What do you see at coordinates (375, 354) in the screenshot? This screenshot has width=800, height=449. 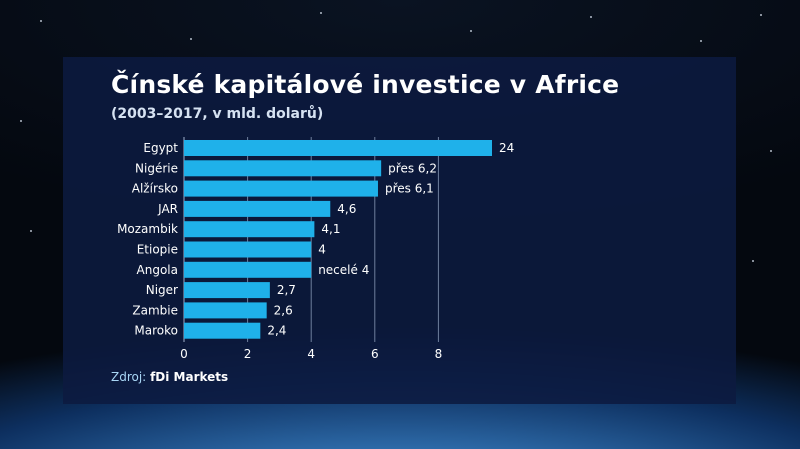 I see `x-tick-label: 6` at bounding box center [375, 354].